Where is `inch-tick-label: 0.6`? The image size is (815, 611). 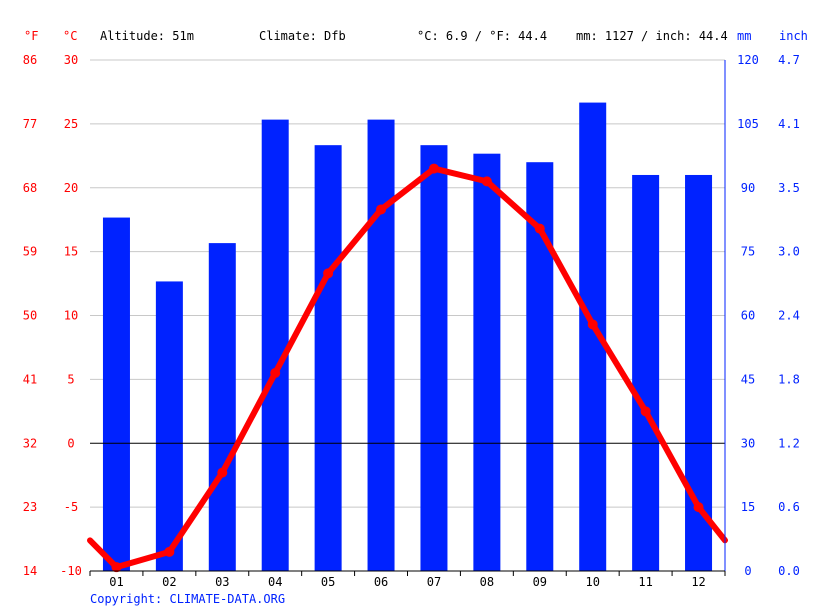
inch-tick-label: 0.6 is located at coordinates (789, 507).